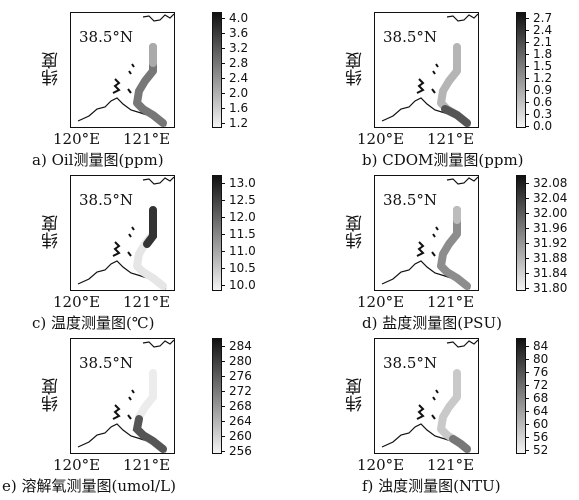 This screenshot has height=500, width=579. What do you see at coordinates (256, 268) in the screenshot?
I see `colorbar-tick: 10.5` at bounding box center [256, 268].